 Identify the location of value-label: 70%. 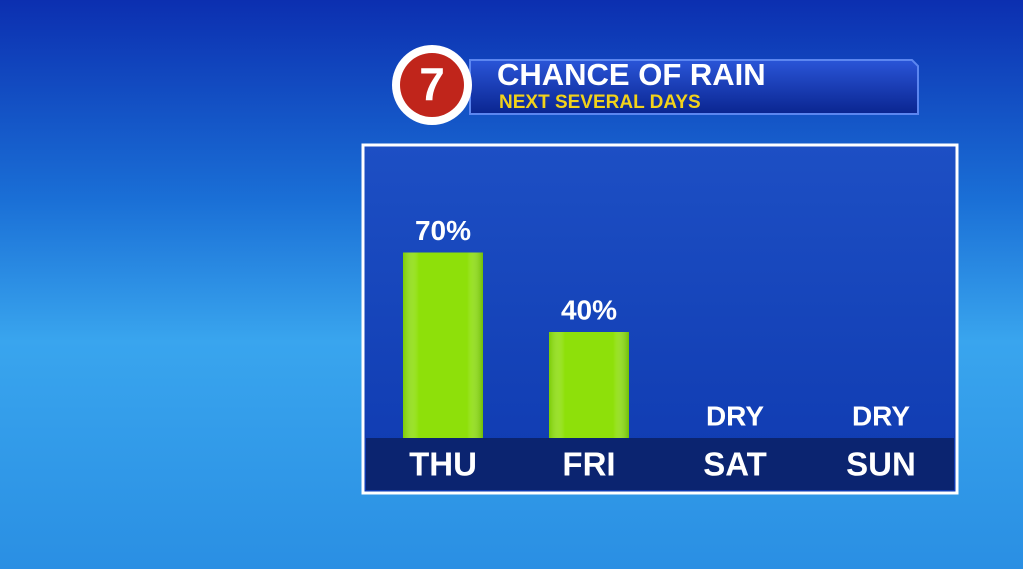
(443, 230).